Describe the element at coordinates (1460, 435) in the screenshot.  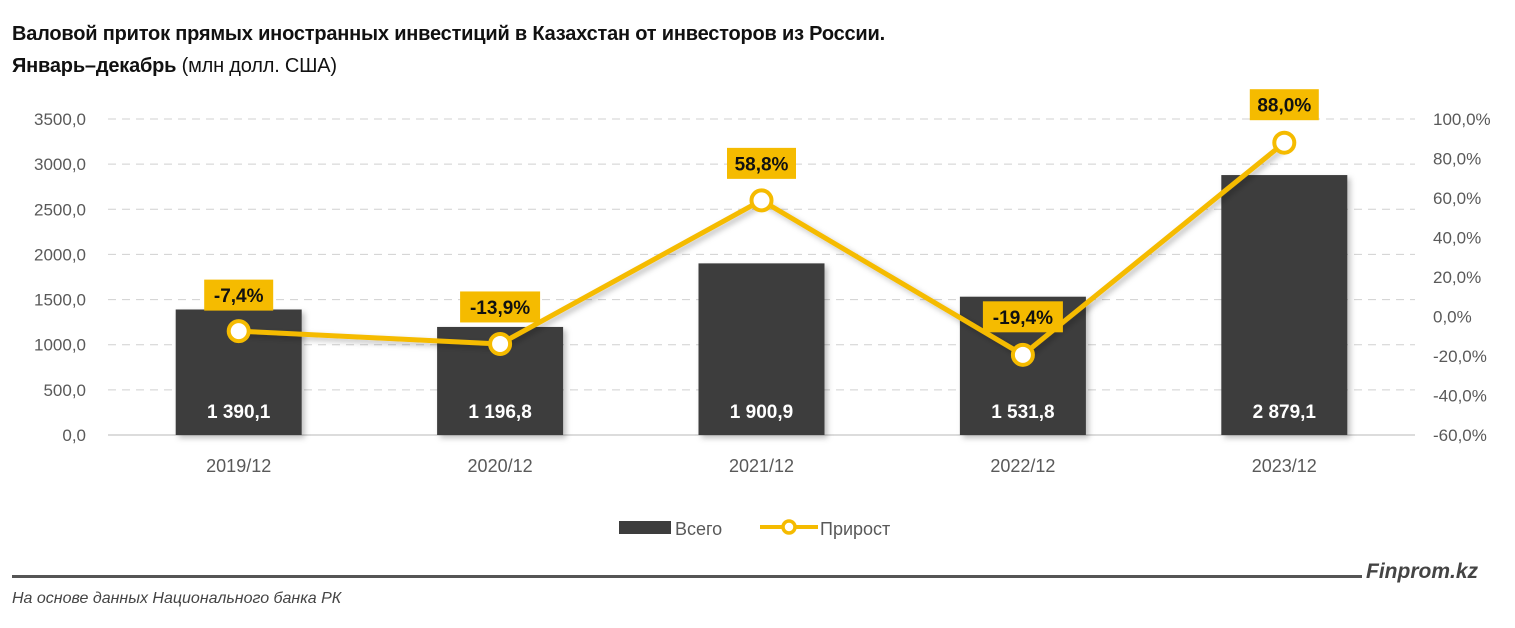
I see `right-axis-tick-label: -60,0%` at that location.